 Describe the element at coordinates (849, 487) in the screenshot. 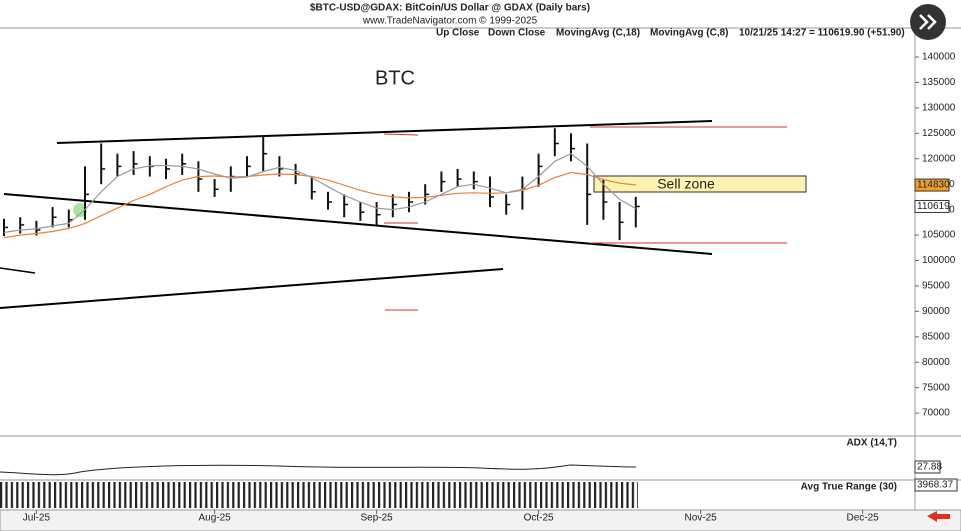

I see `indicator-name: Avg True Range (30)` at that location.